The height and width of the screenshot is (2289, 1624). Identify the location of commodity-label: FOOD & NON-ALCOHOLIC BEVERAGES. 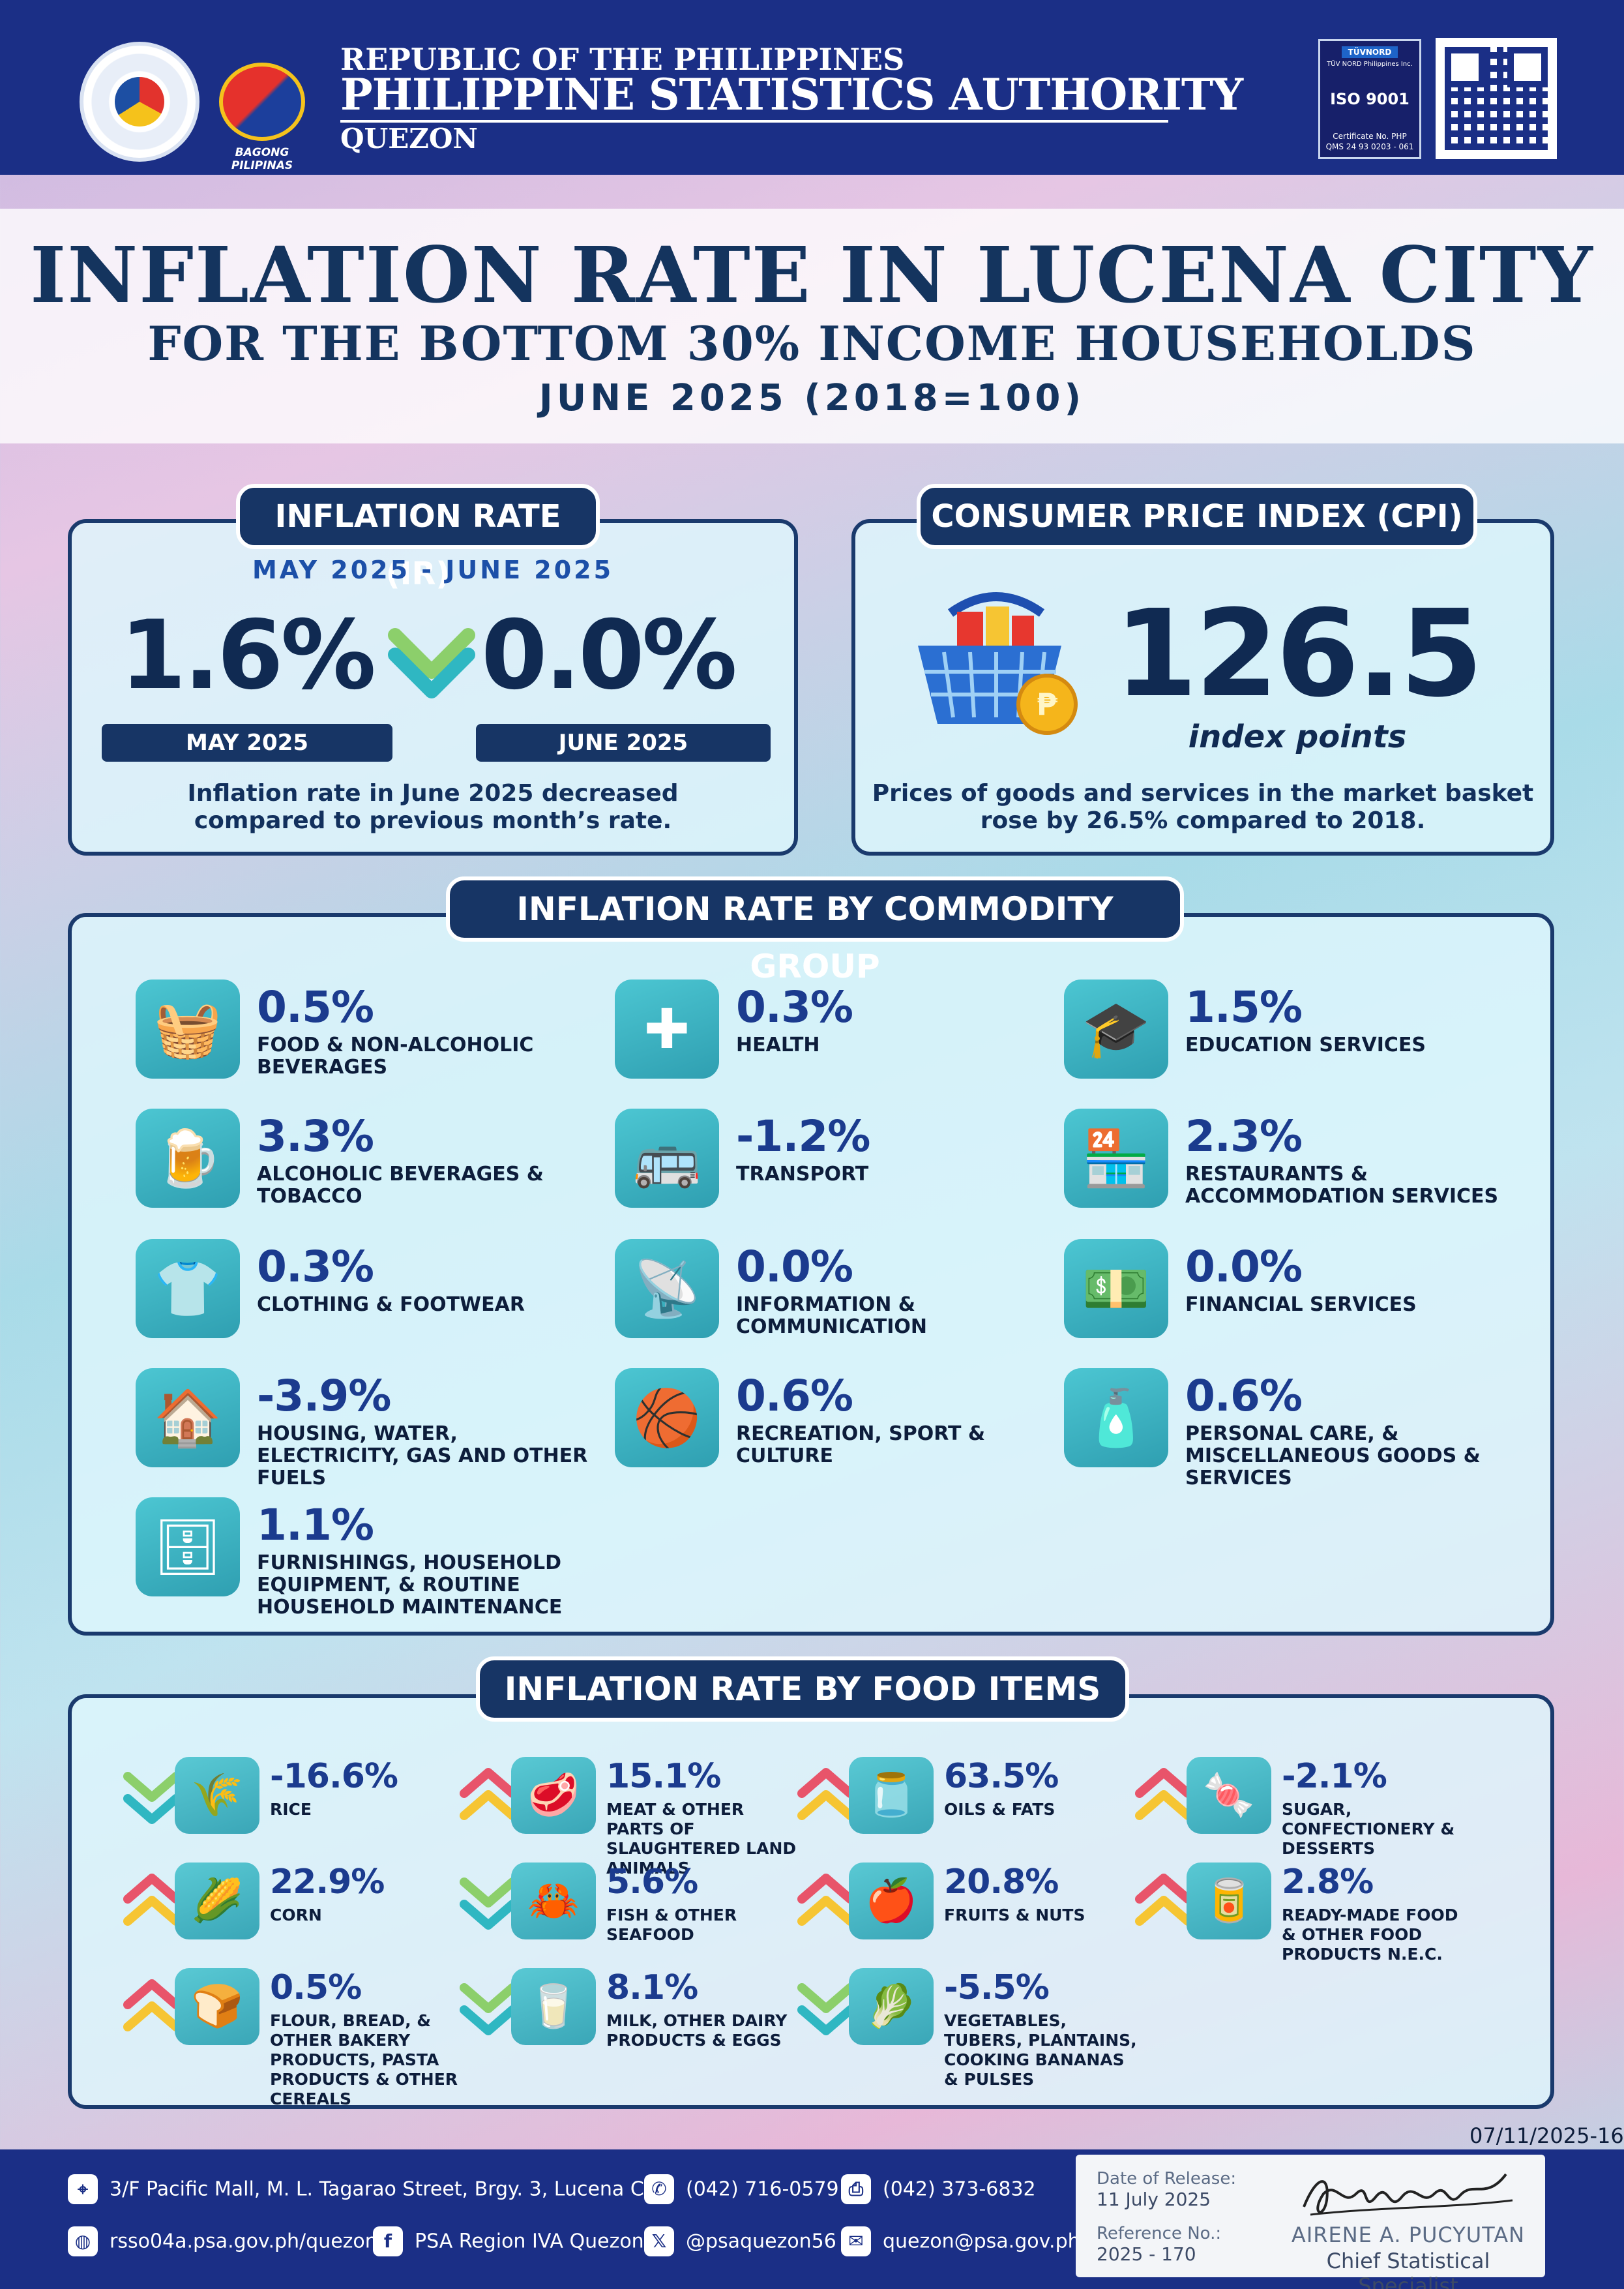
(396, 1056).